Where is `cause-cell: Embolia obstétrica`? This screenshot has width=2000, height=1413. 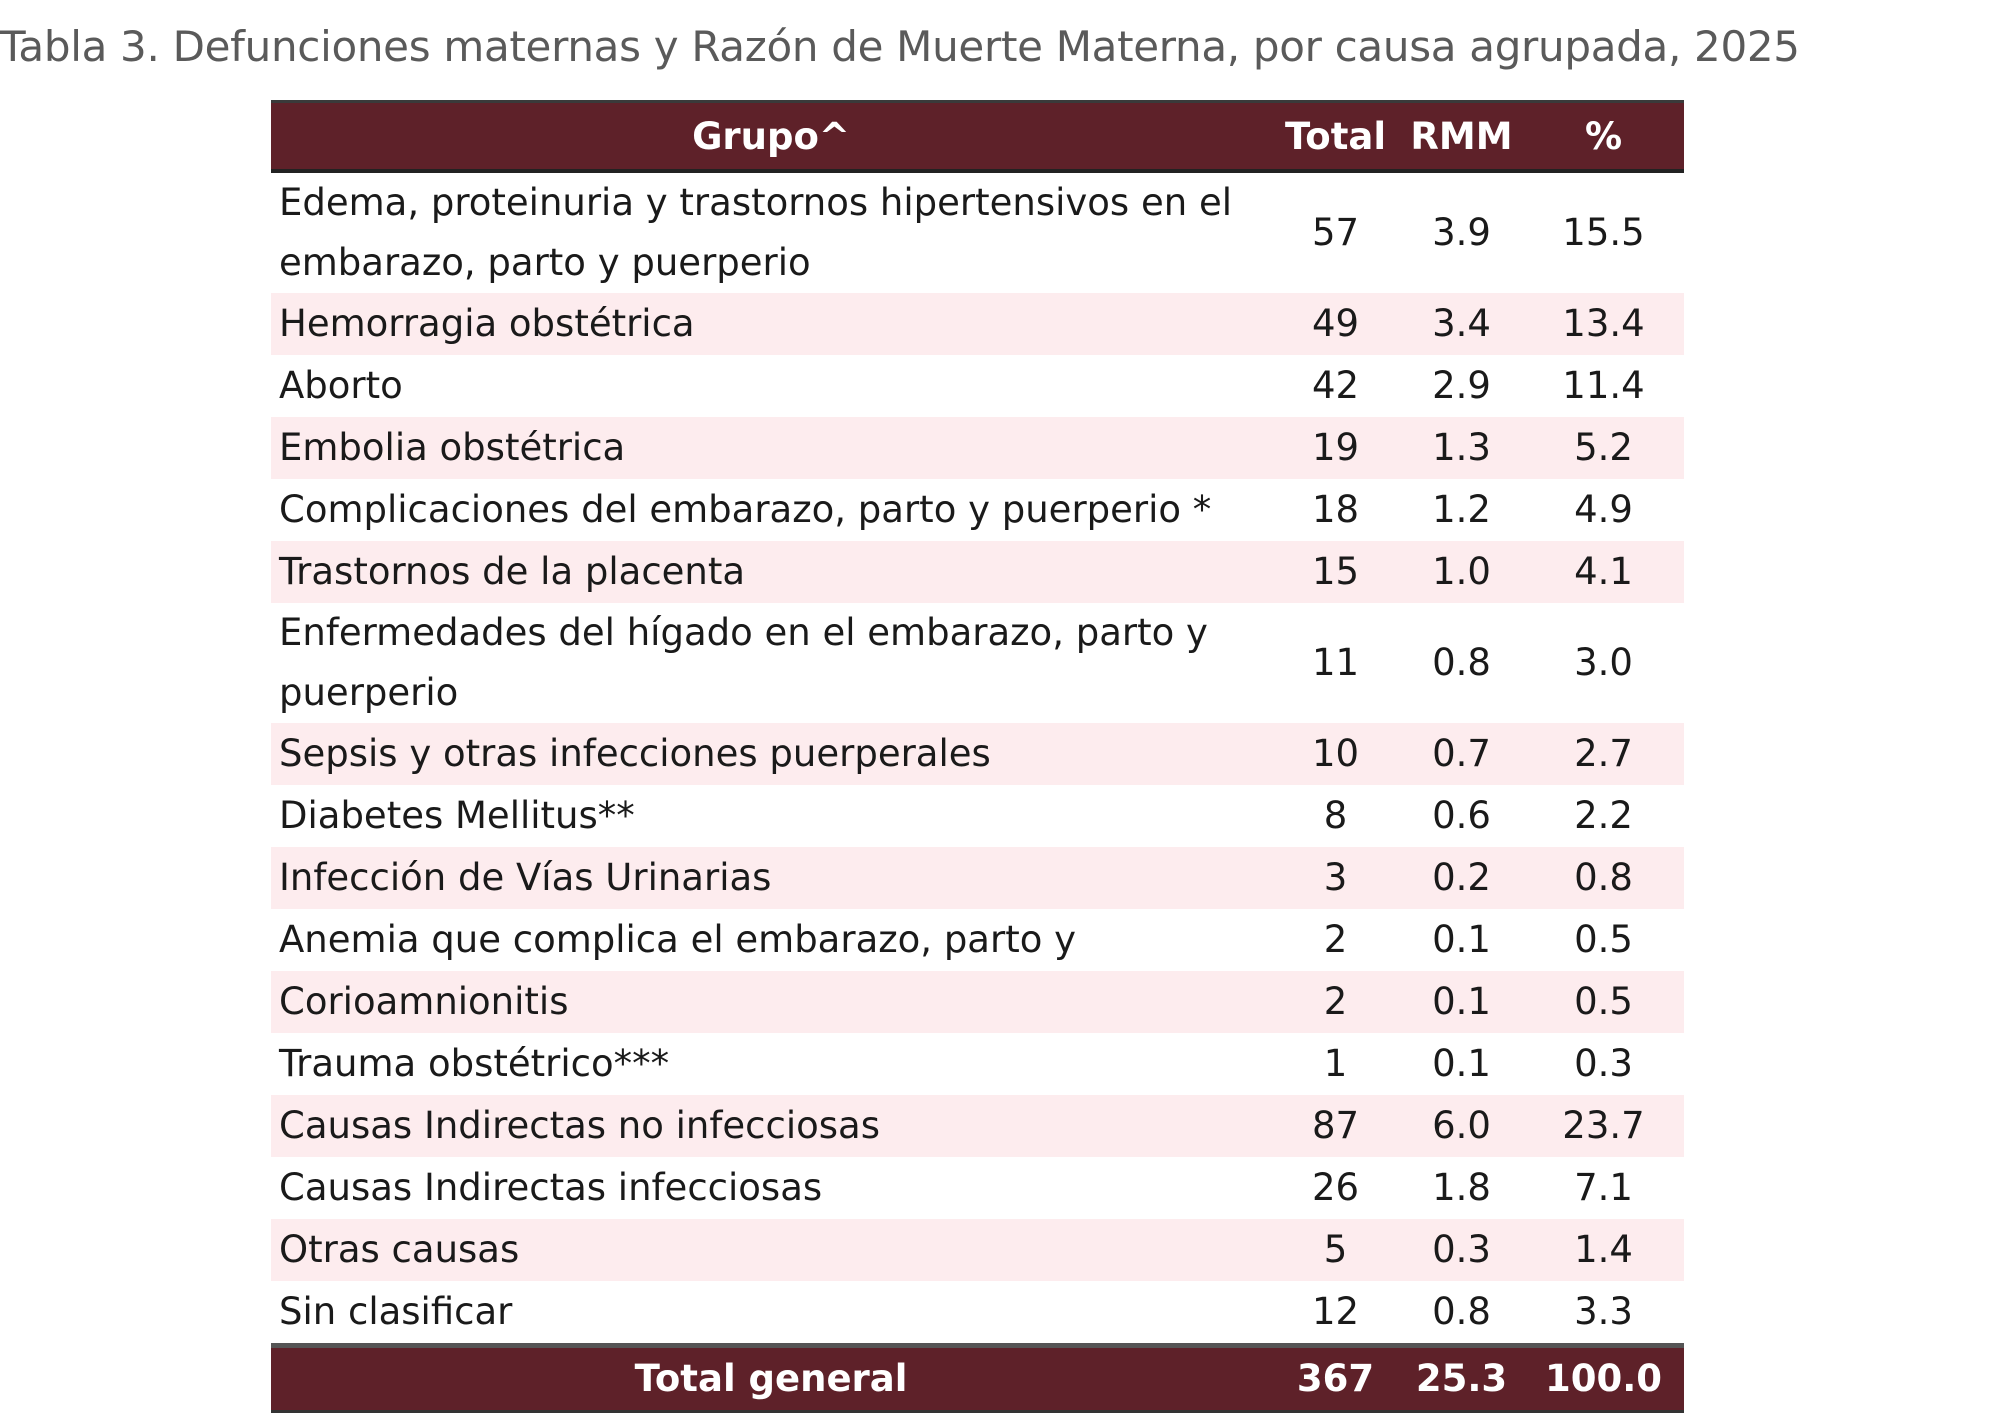
cause-cell: Embolia obstétrica is located at coordinates (771, 448).